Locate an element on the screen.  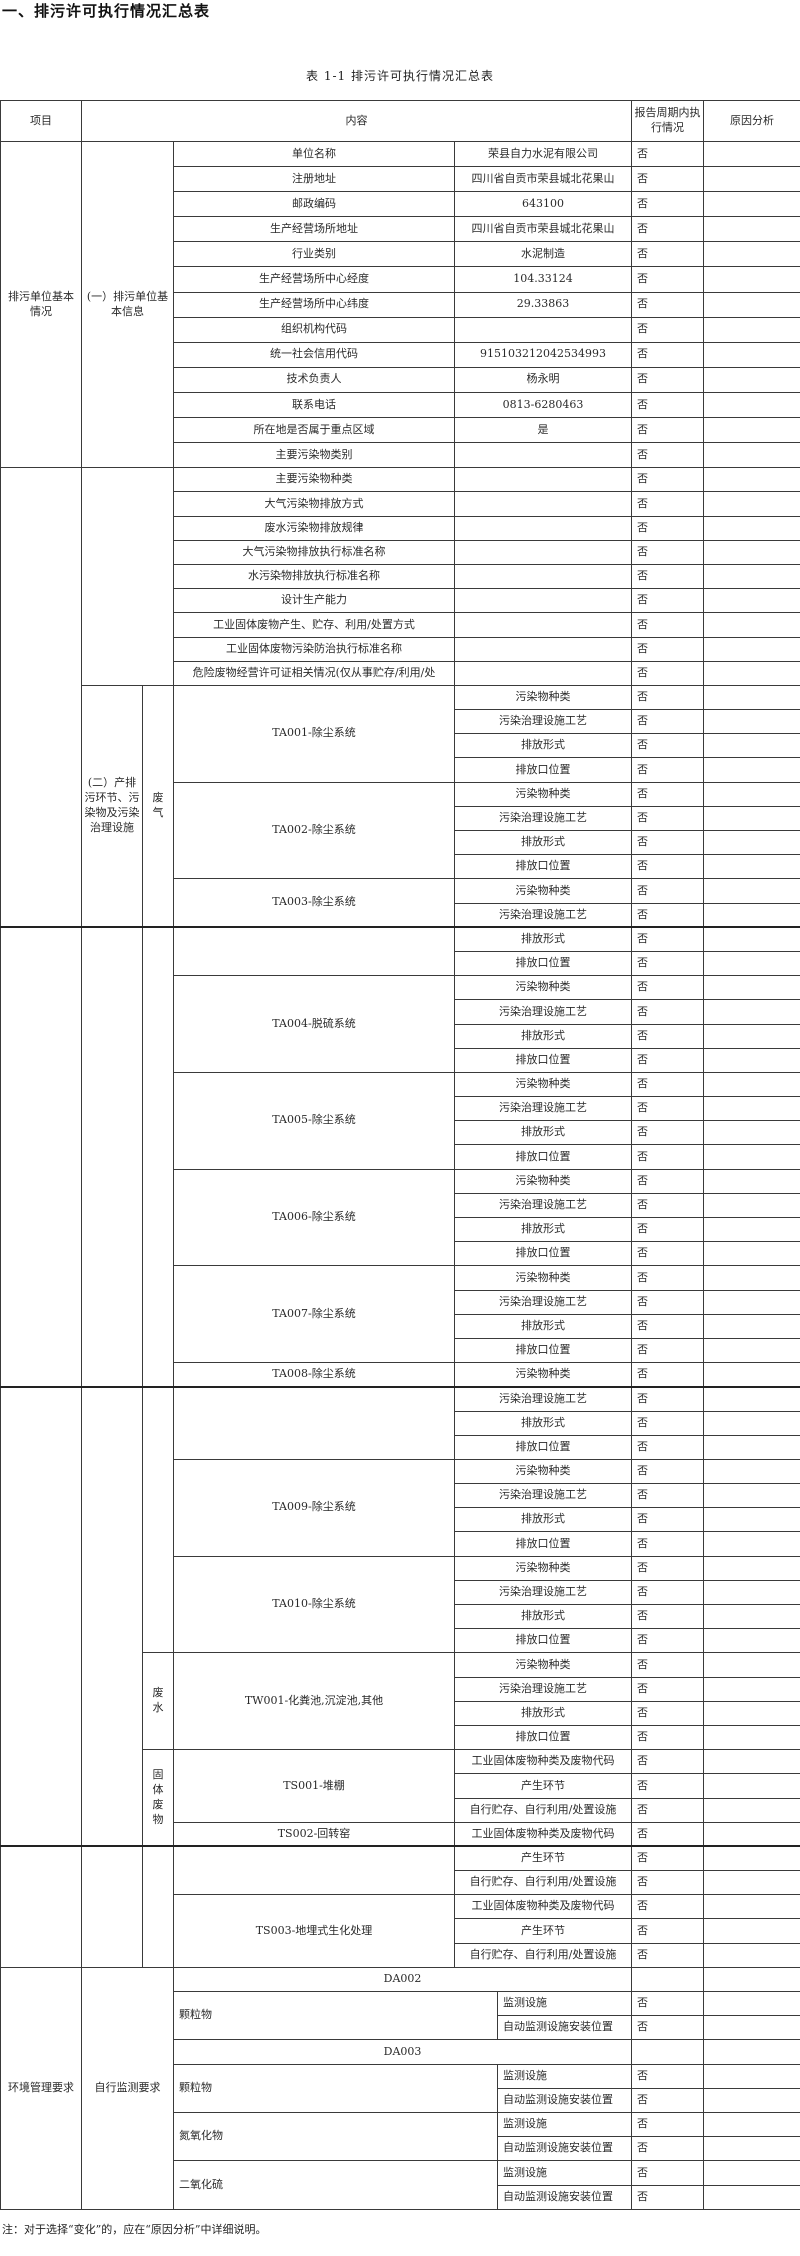
facility-name: TA008-除尘系统 is located at coordinates (314, 1375).